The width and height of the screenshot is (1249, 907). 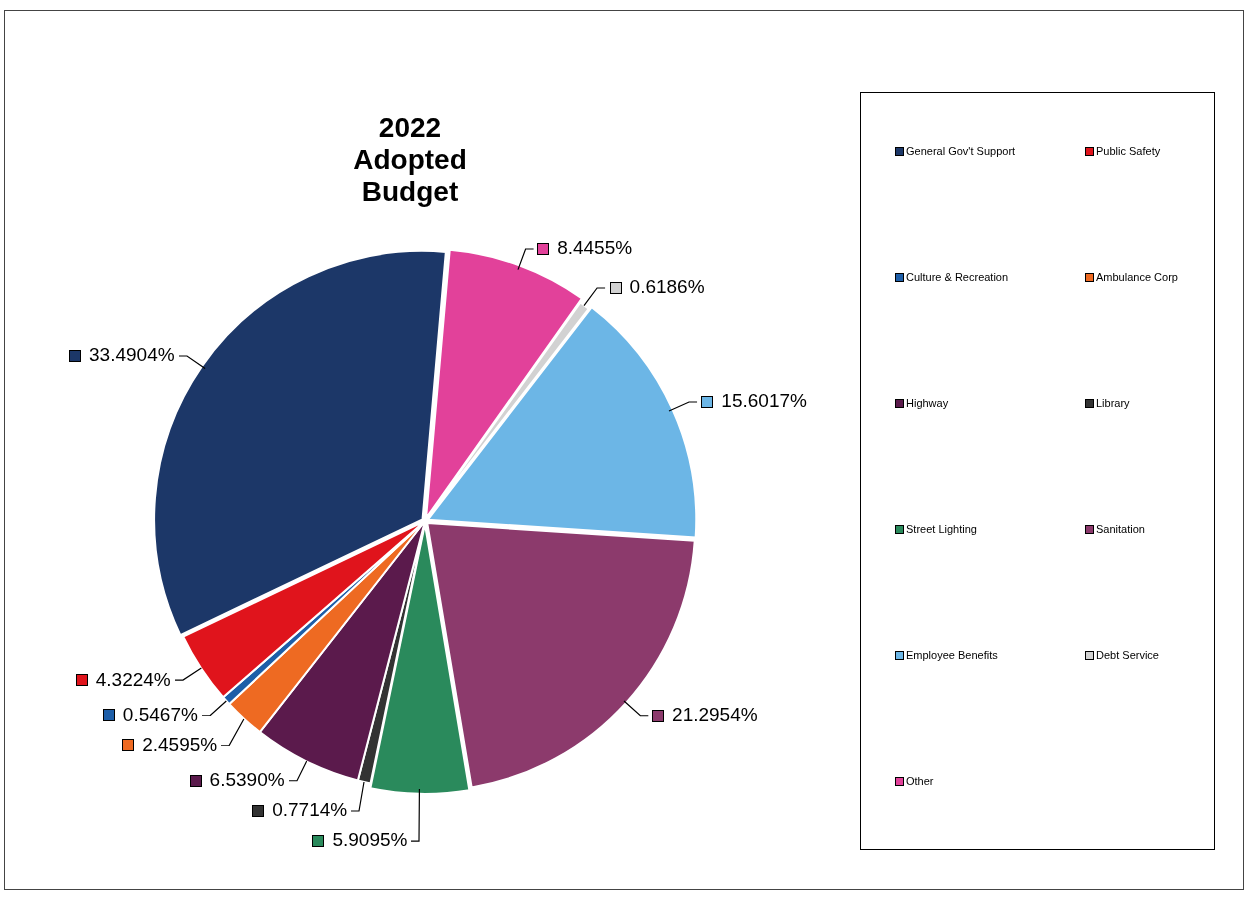 I want to click on data-label: 8.4455%, so click(x=595, y=248).